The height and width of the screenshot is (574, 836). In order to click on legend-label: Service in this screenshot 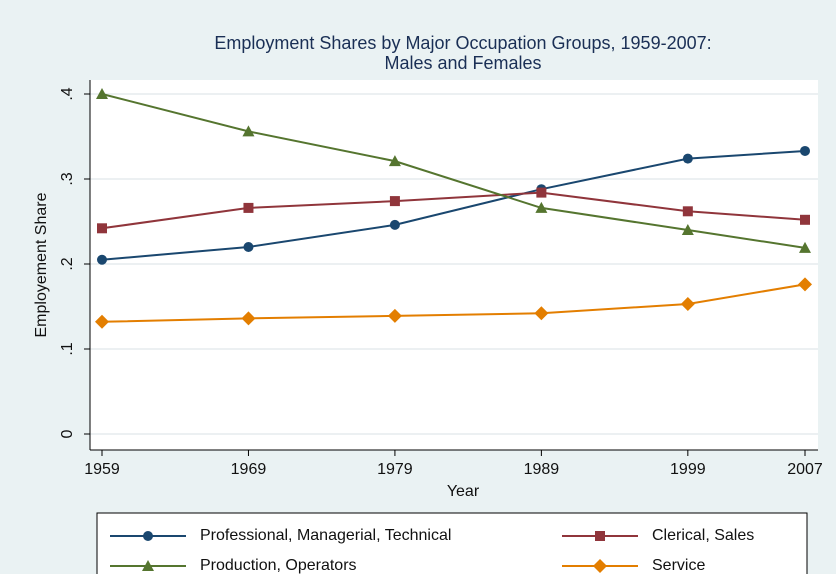, I will do `click(678, 565)`.